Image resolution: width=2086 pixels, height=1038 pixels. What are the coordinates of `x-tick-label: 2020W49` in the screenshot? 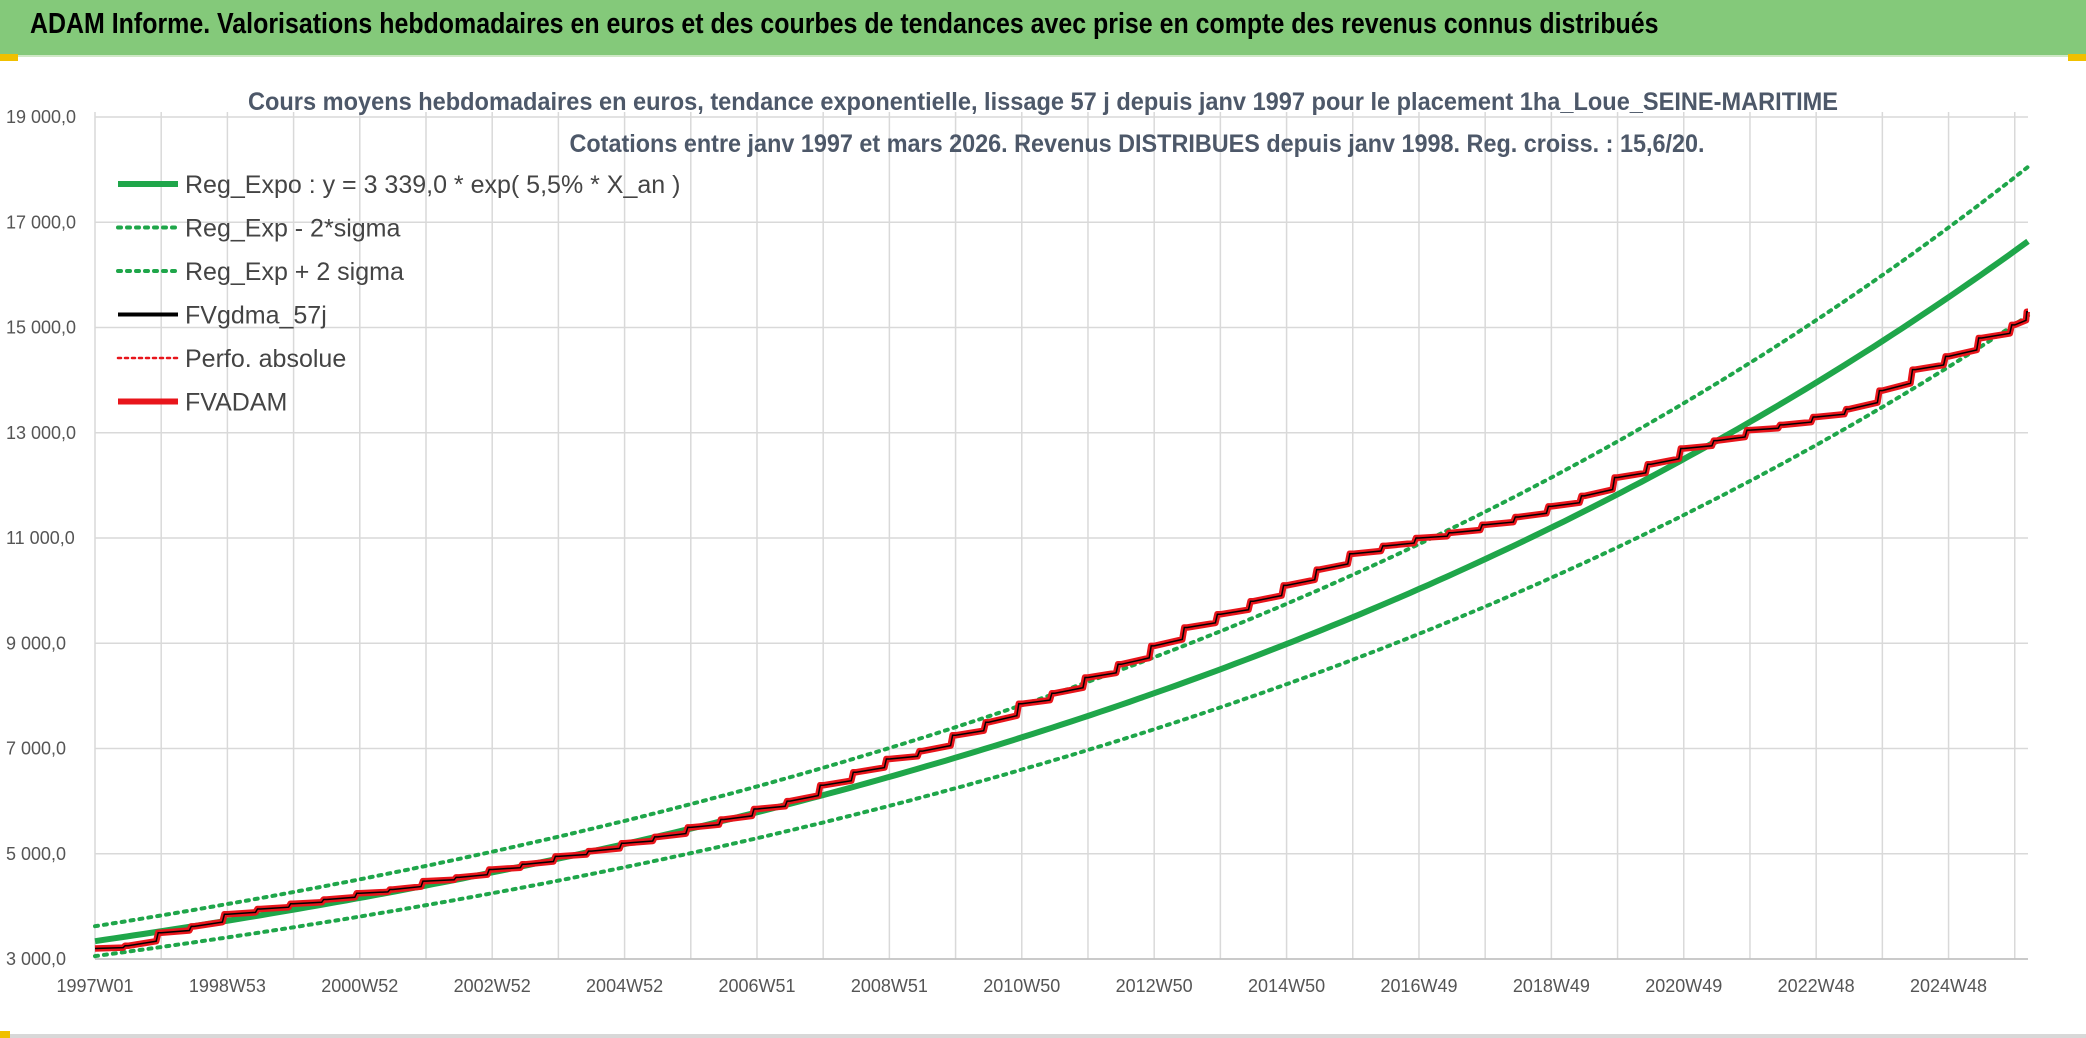 It's located at (1683, 986).